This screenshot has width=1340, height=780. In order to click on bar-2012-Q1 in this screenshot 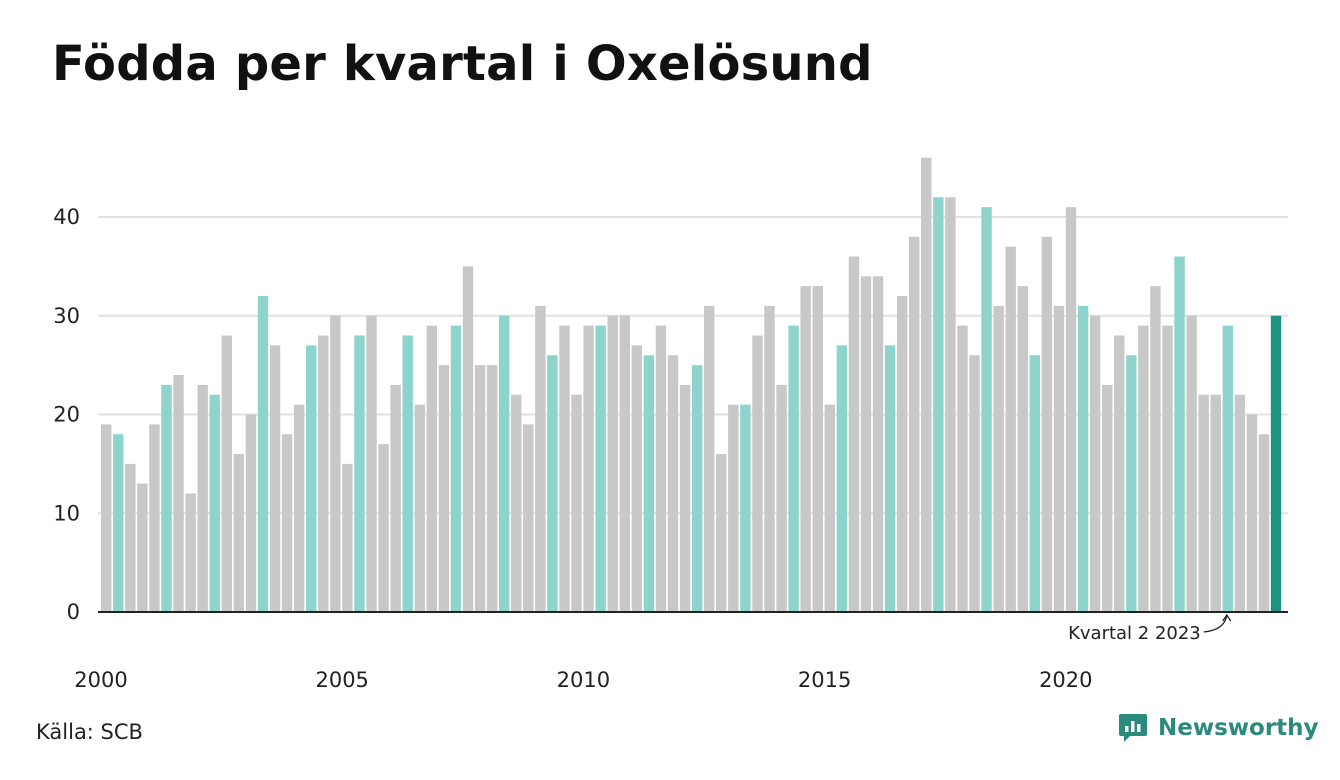, I will do `click(685, 498)`.